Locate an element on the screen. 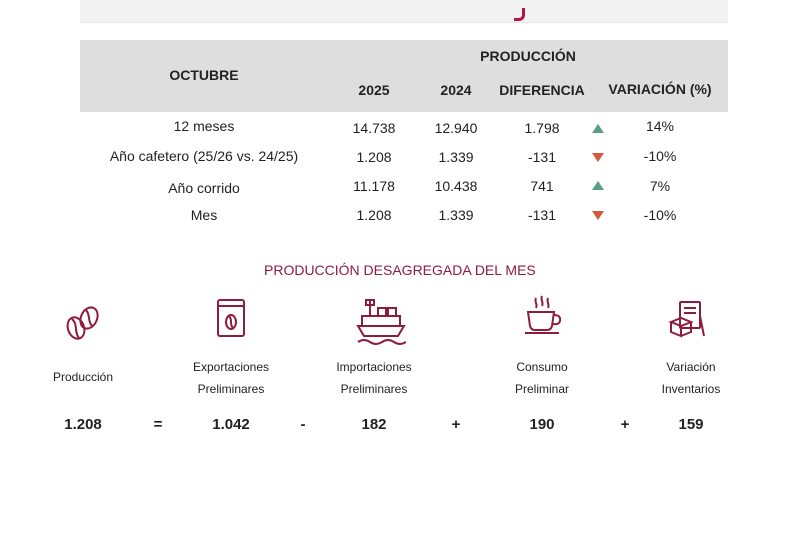 The height and width of the screenshot is (533, 800). operator-minus: - is located at coordinates (303, 424).